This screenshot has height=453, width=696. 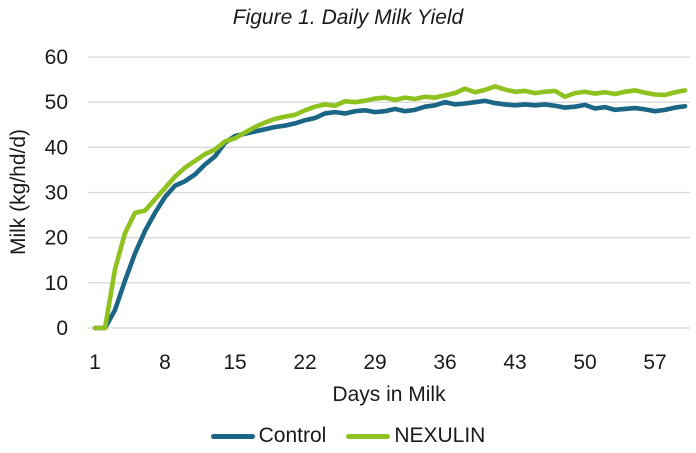 What do you see at coordinates (56, 102) in the screenshot?
I see `y-tick-label: 50` at bounding box center [56, 102].